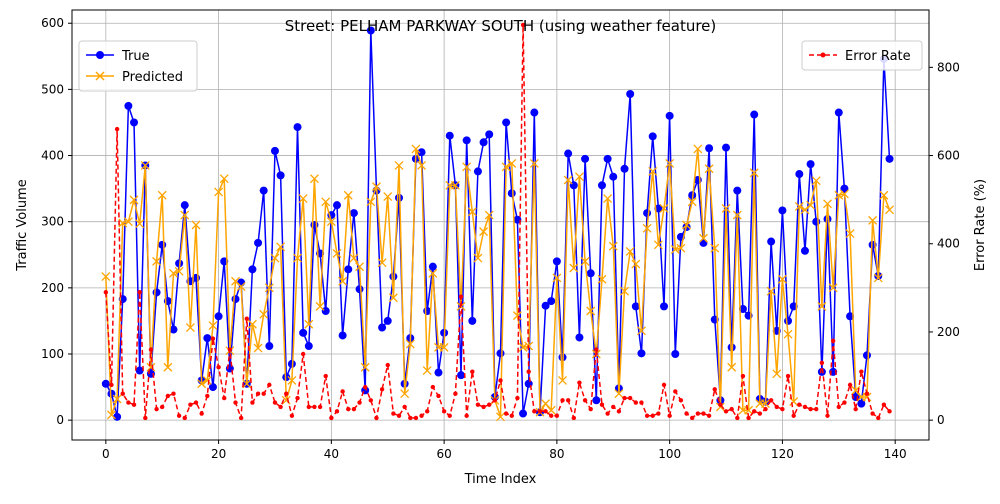  What do you see at coordinates (948, 67) in the screenshot?
I see `y2-tick-label: 800` at bounding box center [948, 67].